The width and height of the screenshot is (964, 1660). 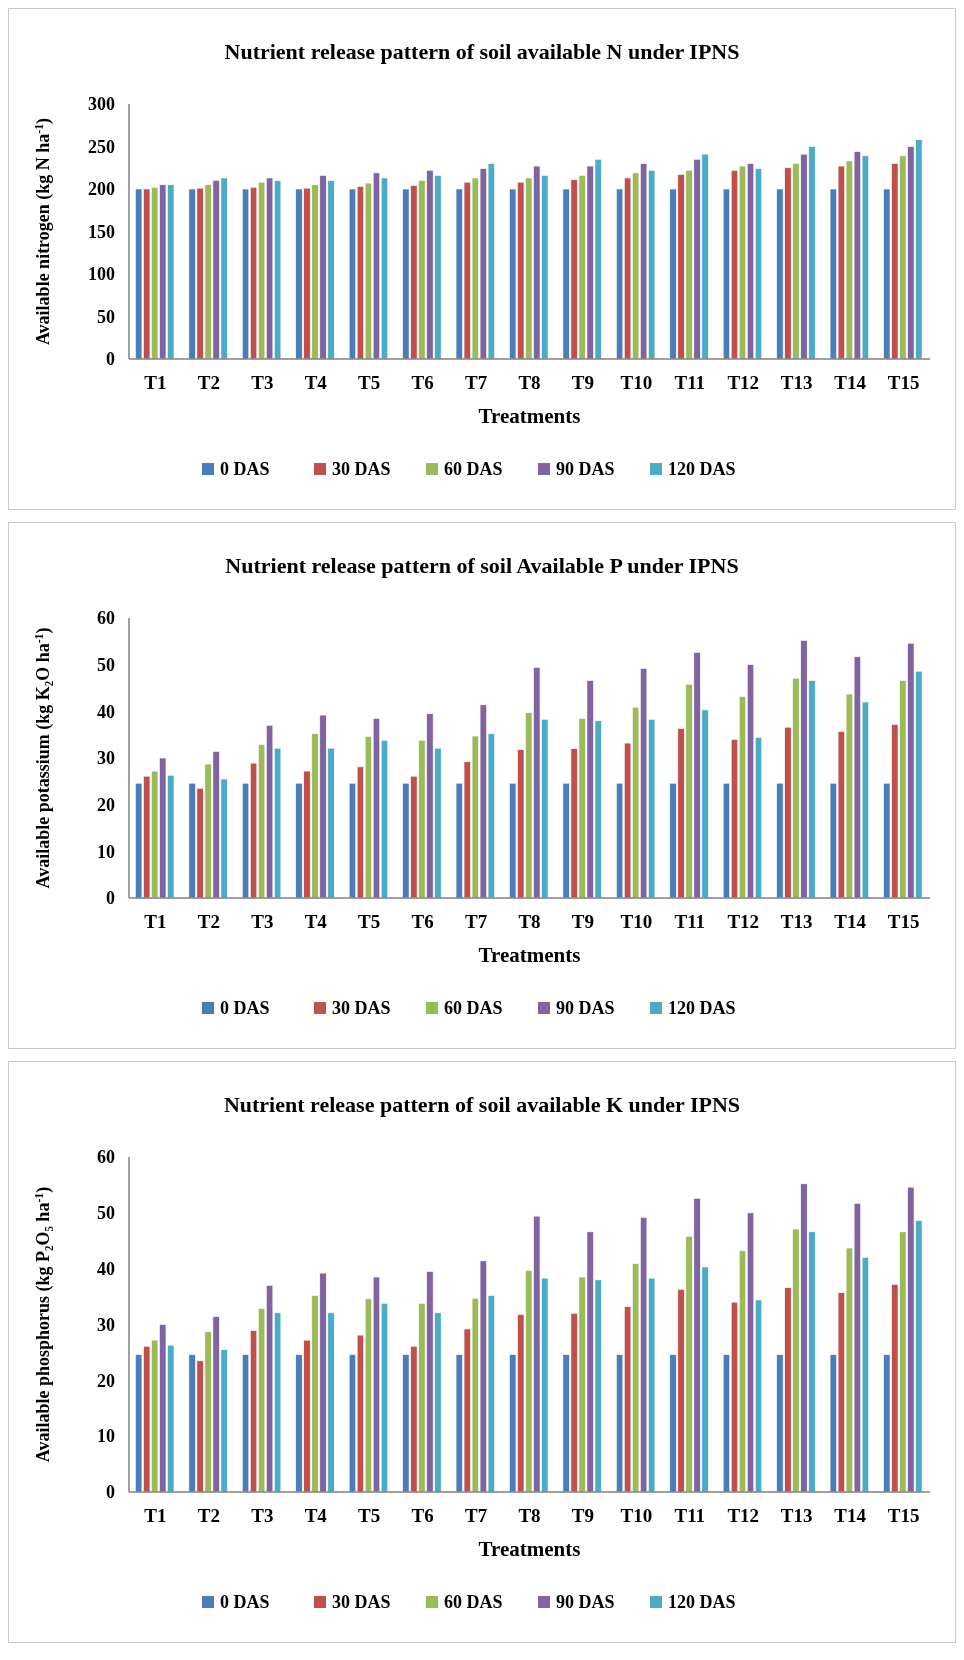 What do you see at coordinates (482, 51) in the screenshot?
I see `chart-title: Nutrient release pattern of soil available N under IPNS` at bounding box center [482, 51].